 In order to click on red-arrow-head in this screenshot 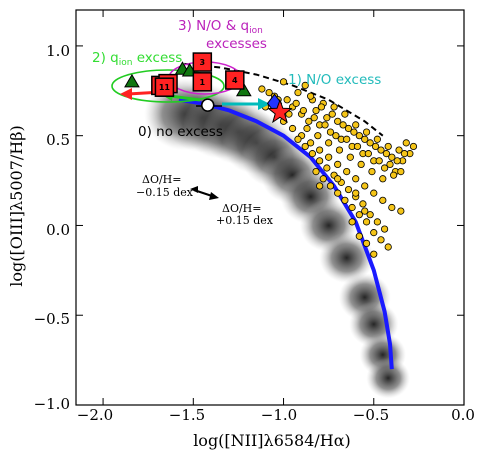, I will do `click(126, 94)`.